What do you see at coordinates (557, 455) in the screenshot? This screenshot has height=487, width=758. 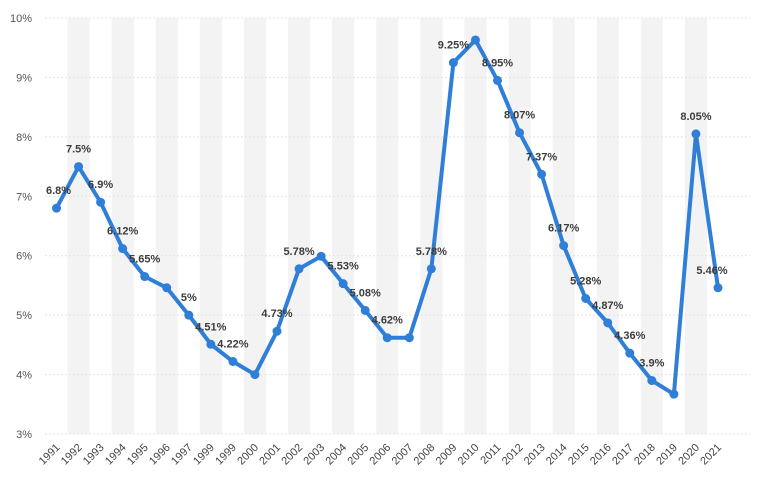 I see `x-tick-label: 2014` at bounding box center [557, 455].